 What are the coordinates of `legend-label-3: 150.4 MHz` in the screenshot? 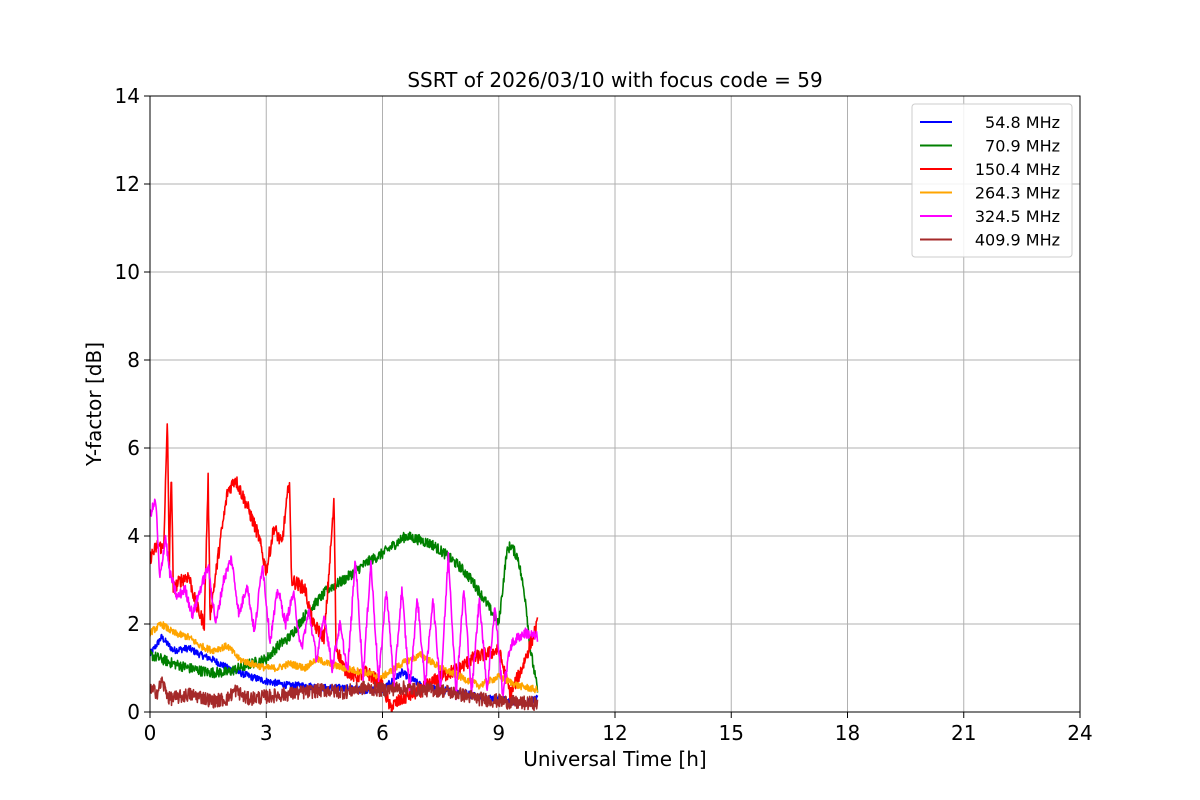 It's located at (1017, 169).